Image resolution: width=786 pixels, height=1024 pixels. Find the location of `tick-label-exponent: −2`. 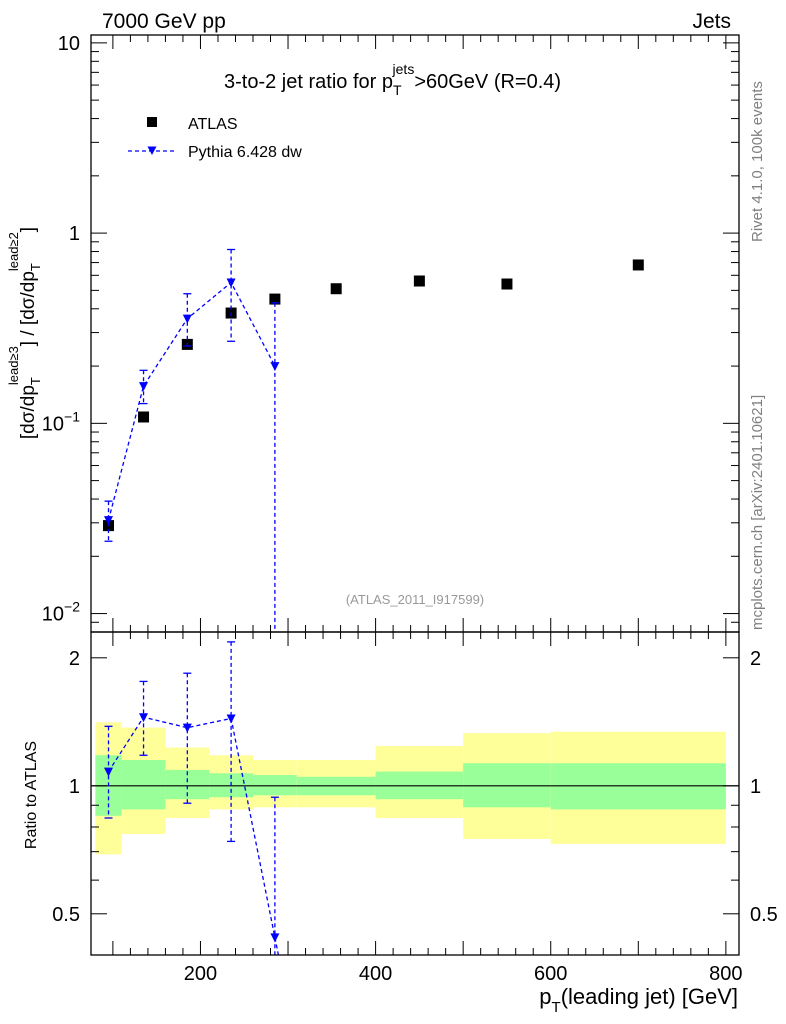

tick-label-exponent: −2 is located at coordinates (72, 607).